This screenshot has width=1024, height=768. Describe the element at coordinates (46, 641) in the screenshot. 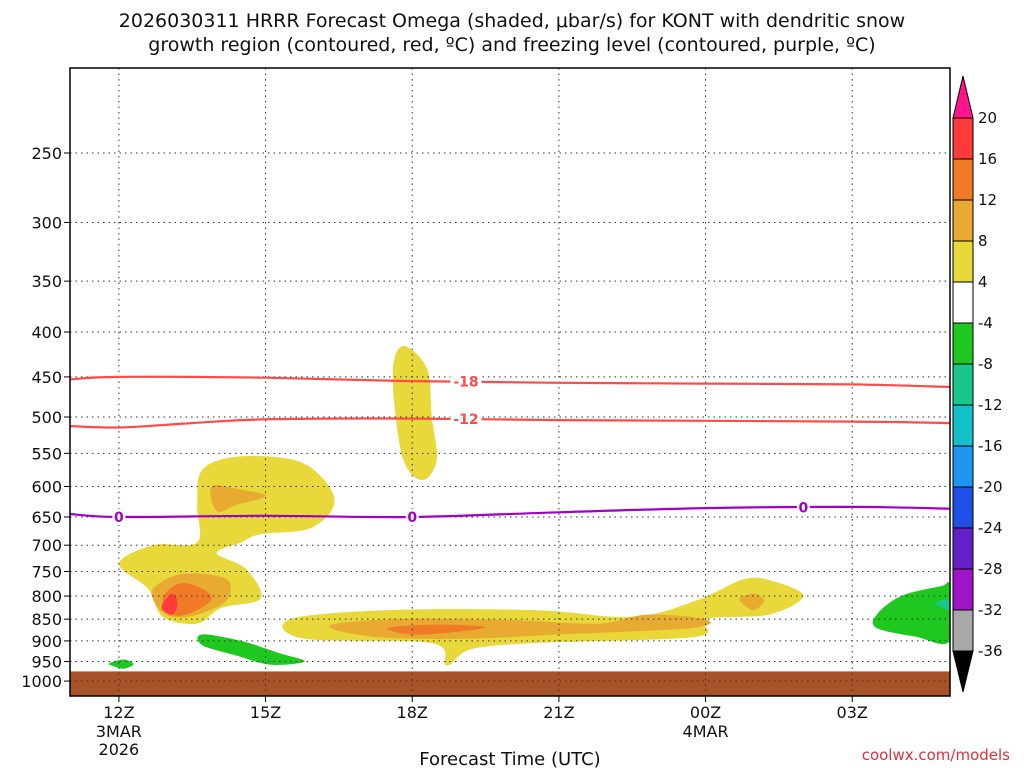

I see `y-tick-label-900: 900` at that location.